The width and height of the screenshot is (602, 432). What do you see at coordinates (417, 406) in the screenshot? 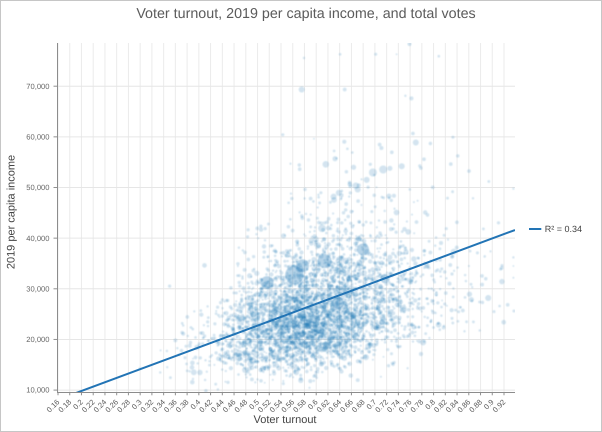
I see `svg-text: 0.78` at bounding box center [417, 406].